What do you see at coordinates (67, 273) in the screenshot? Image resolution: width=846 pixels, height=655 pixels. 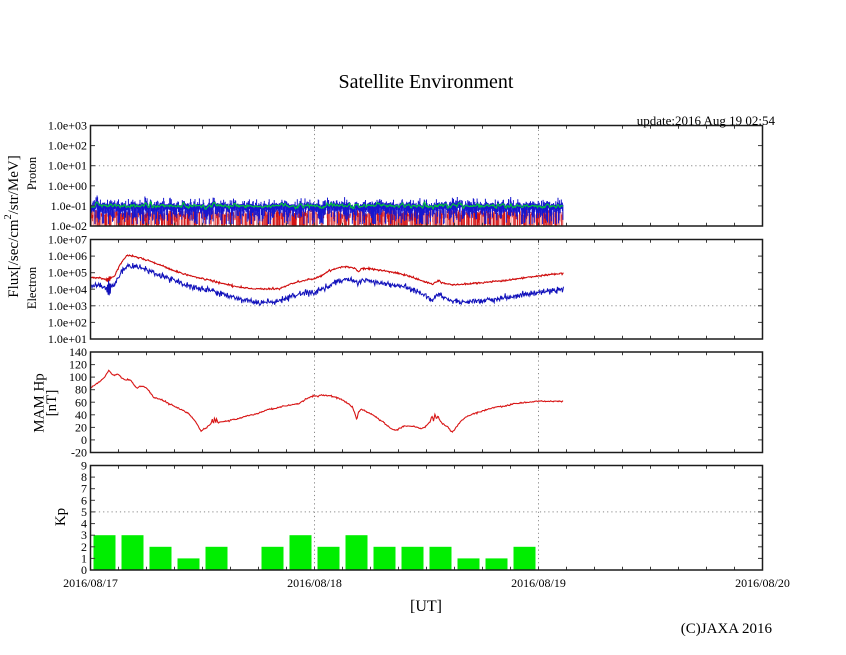 I see `svg-text: 1.0e+05` at bounding box center [67, 273].